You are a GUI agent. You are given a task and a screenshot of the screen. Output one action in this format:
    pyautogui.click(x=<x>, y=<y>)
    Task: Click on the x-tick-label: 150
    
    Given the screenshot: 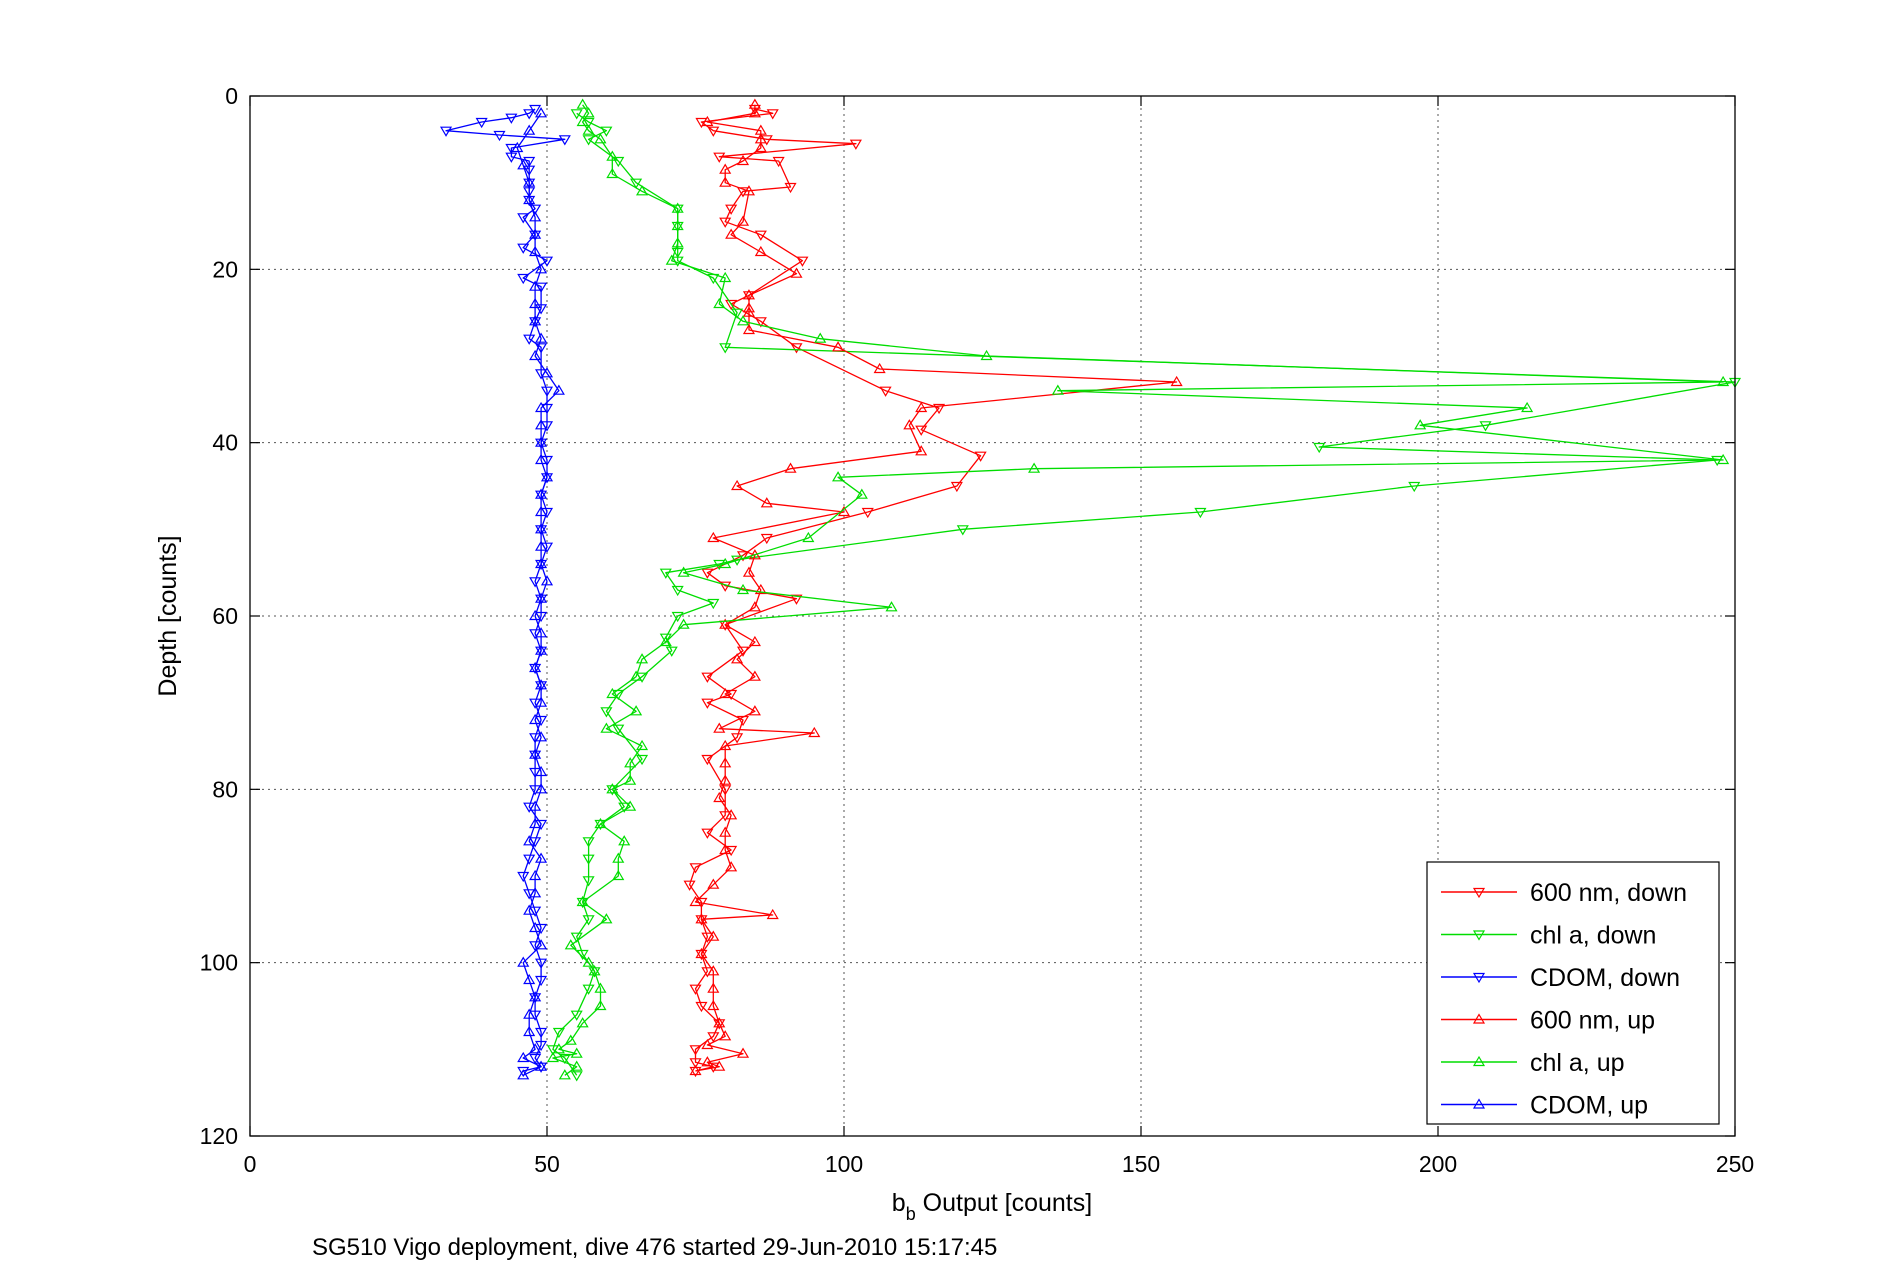 What is the action you would take?
    pyautogui.click(x=1141, y=1164)
    